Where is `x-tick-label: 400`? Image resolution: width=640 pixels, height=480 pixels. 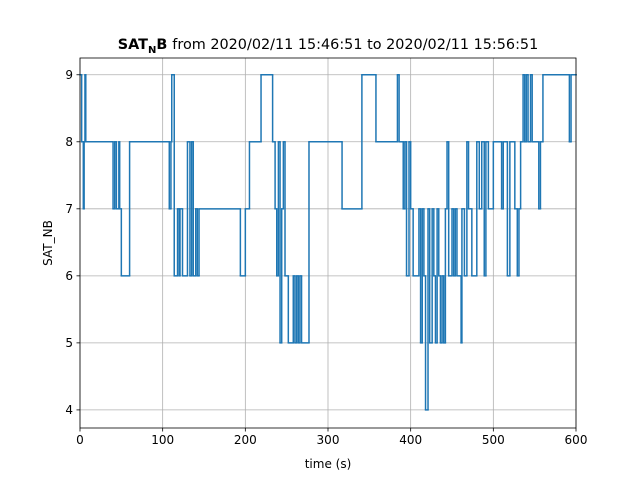
x-tick-label: 400 is located at coordinates (410, 440).